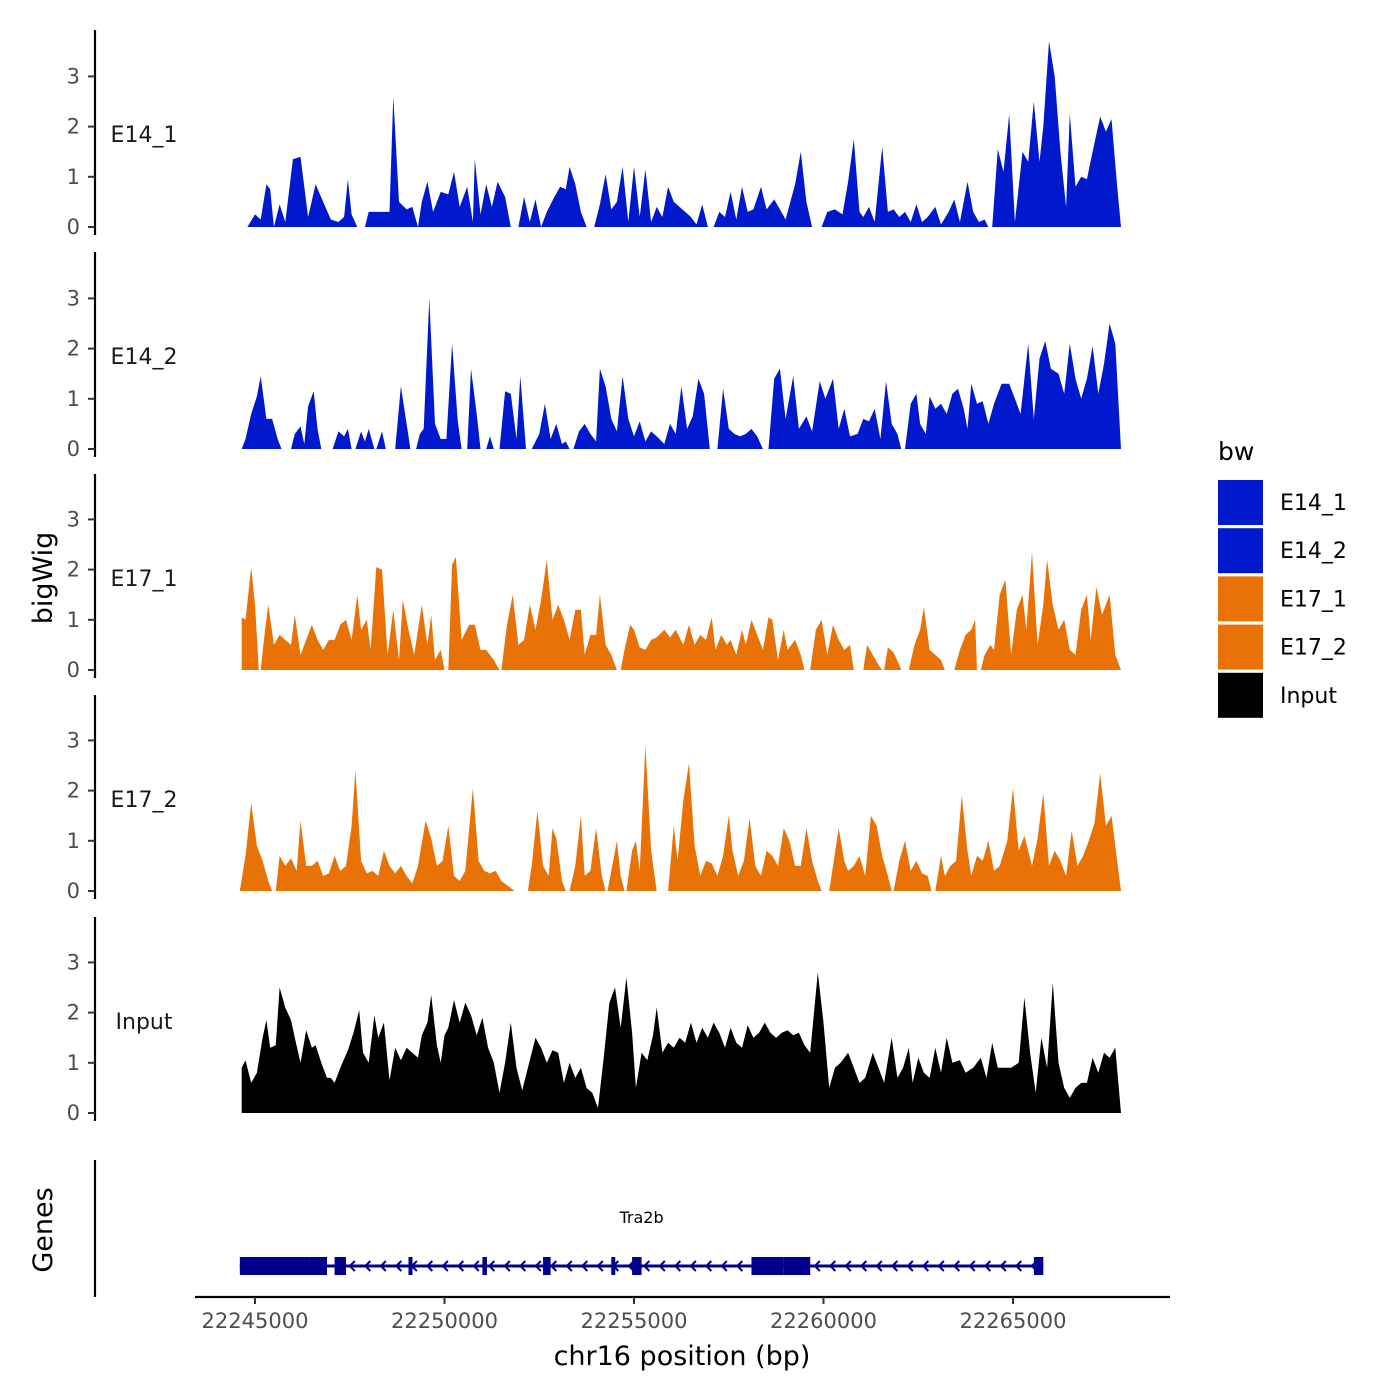 Image resolution: width=1400 pixels, height=1400 pixels. What do you see at coordinates (594, 134) in the screenshot?
I see `track-e14-1: 0 1 2 3 E14_1` at bounding box center [594, 134].